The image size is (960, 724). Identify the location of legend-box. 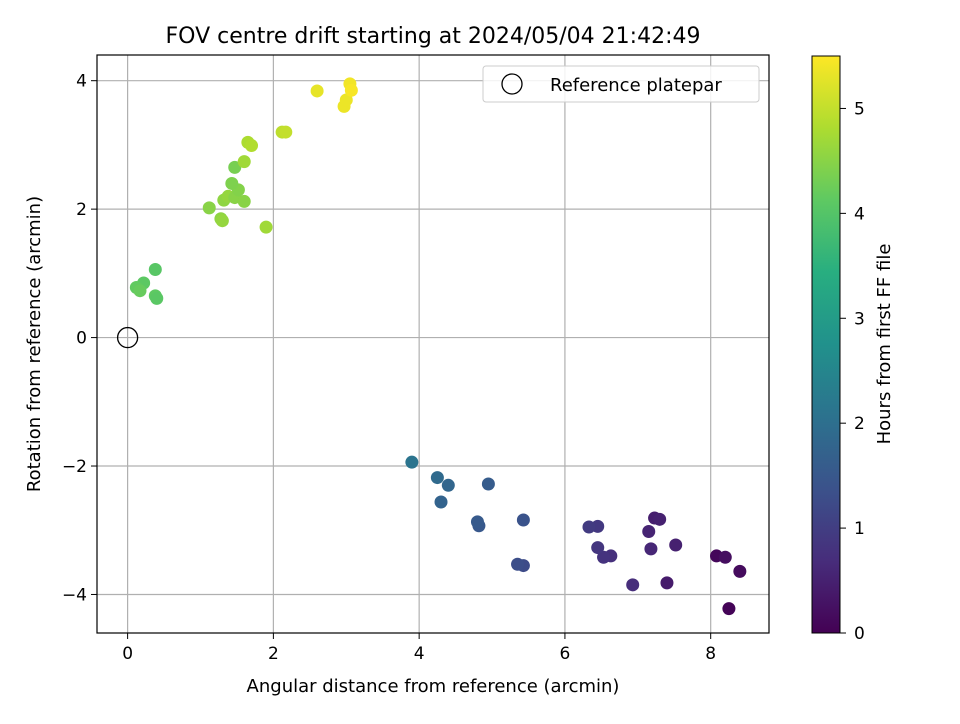
(621, 84).